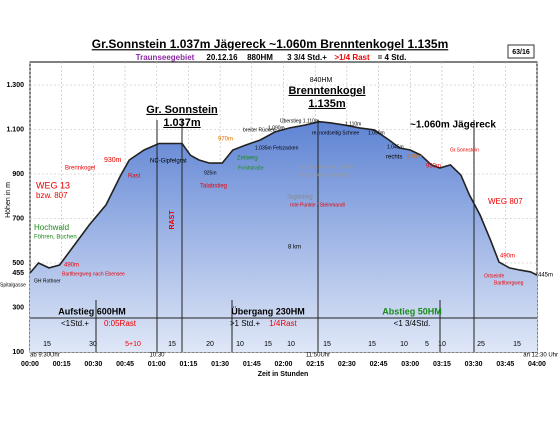 Image resolution: width=560 pixels, height=425 pixels. What do you see at coordinates (283, 374) in the screenshot?
I see `x-axis-label: Zeit in Stunden` at bounding box center [283, 374].